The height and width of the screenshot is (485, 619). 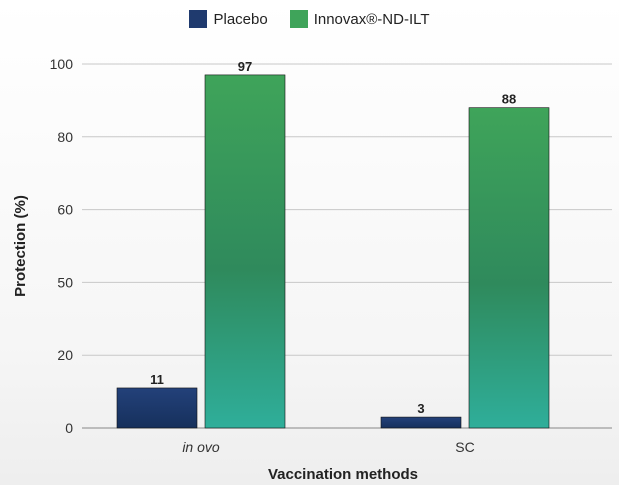 What do you see at coordinates (69, 428) in the screenshot?
I see `y-tick-label: 0` at bounding box center [69, 428].